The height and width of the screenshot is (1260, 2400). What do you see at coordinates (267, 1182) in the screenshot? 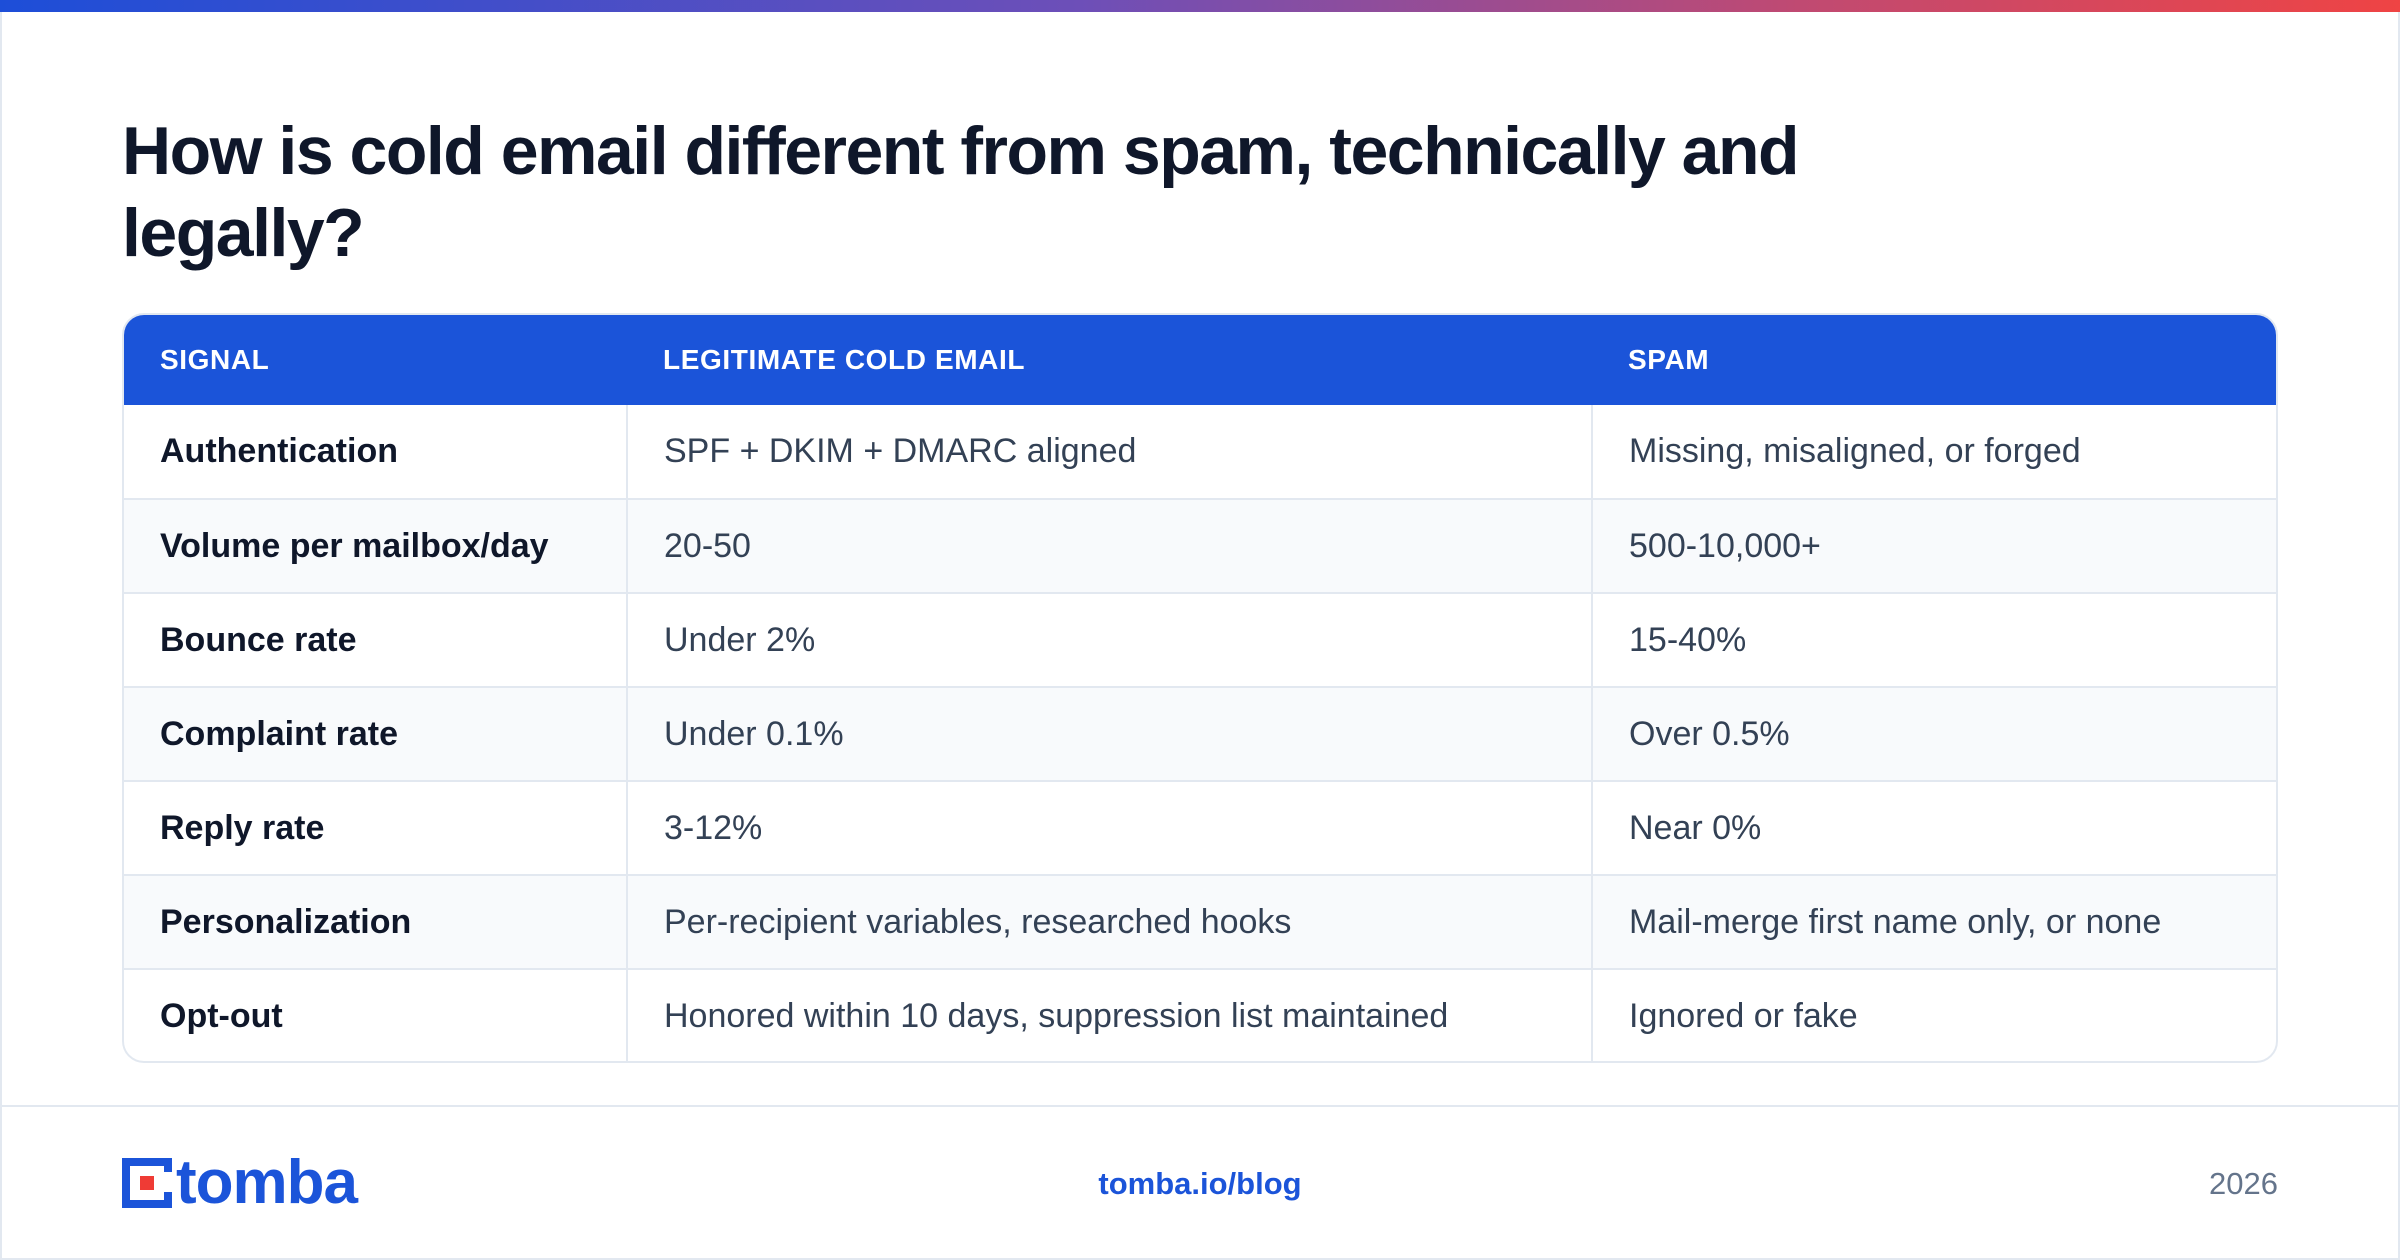
I see `logo-wordmark: tomba` at bounding box center [267, 1182].